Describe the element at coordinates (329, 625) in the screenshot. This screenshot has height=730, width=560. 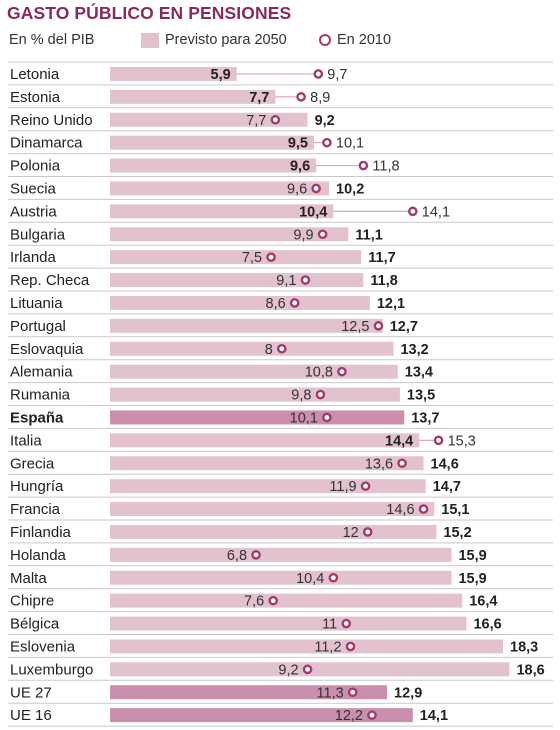
I see `value-label-2010: 11` at that location.